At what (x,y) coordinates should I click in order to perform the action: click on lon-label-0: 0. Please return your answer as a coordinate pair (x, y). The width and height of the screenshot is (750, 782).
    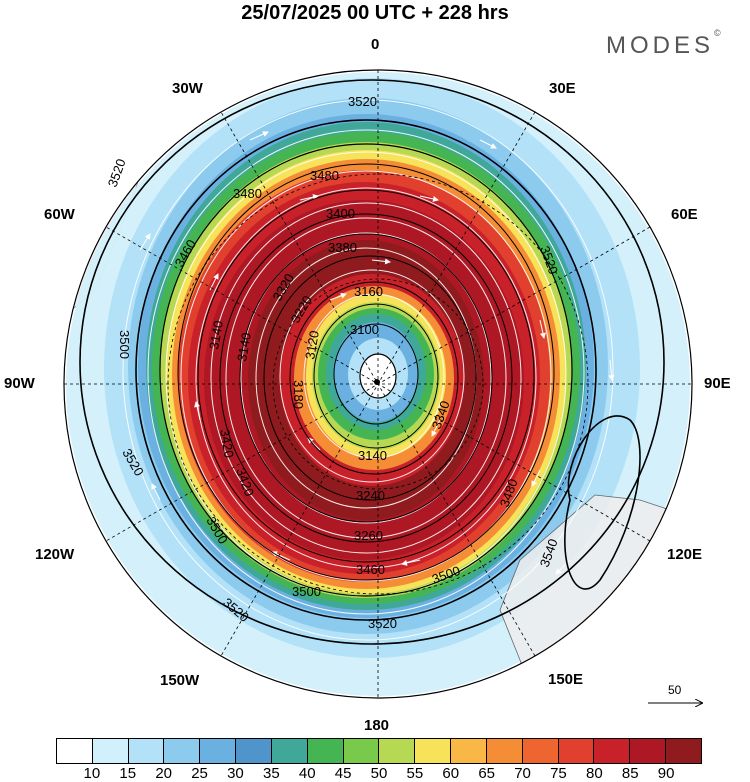
    Looking at the image, I should click on (375, 44).